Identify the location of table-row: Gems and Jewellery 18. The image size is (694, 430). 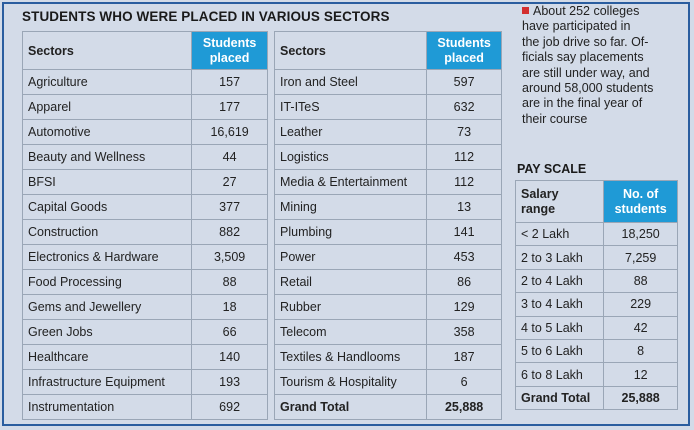
(144, 307).